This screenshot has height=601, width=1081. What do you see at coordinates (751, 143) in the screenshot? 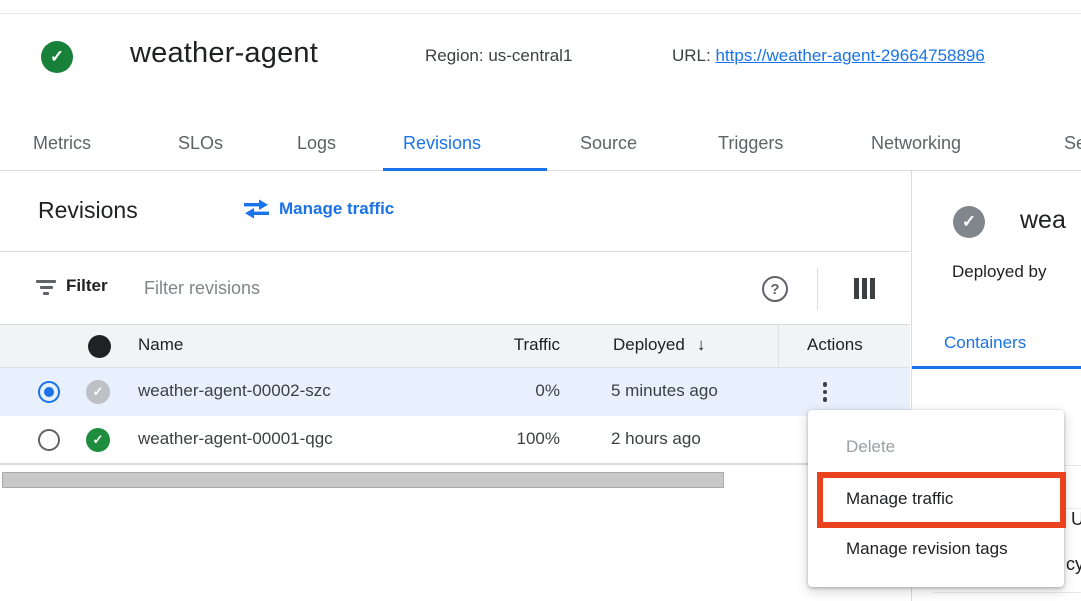
I see `tab-triggers: Triggers` at bounding box center [751, 143].